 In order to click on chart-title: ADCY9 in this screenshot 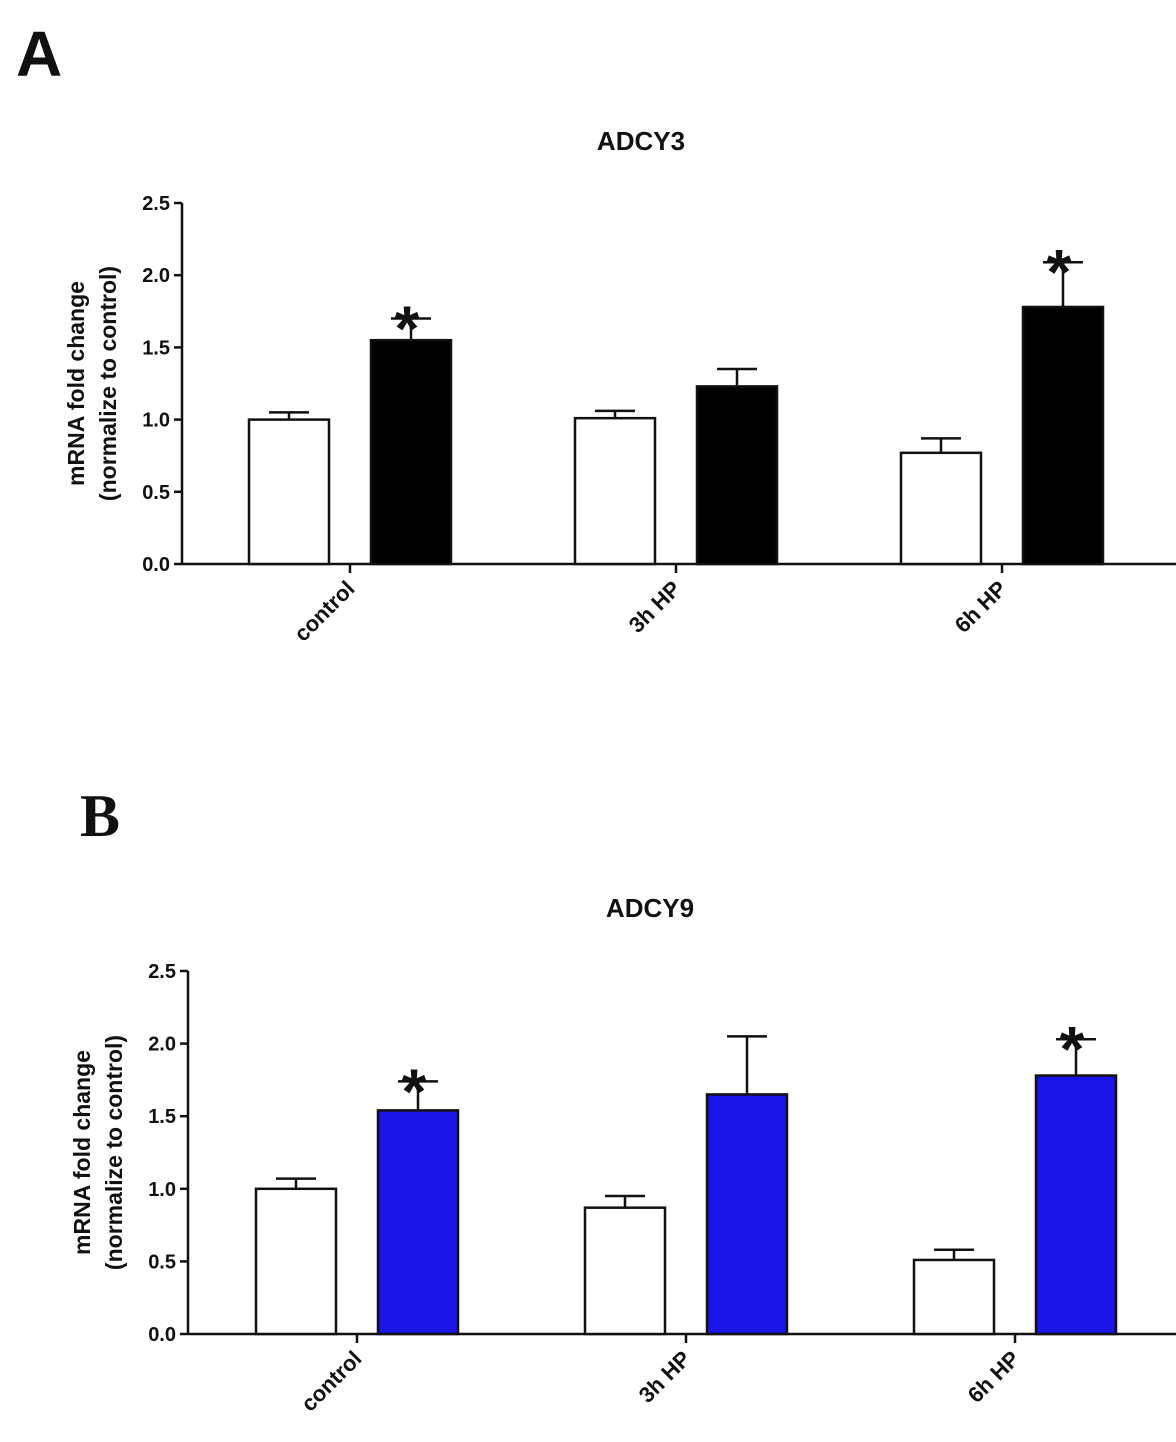, I will do `click(650, 908)`.